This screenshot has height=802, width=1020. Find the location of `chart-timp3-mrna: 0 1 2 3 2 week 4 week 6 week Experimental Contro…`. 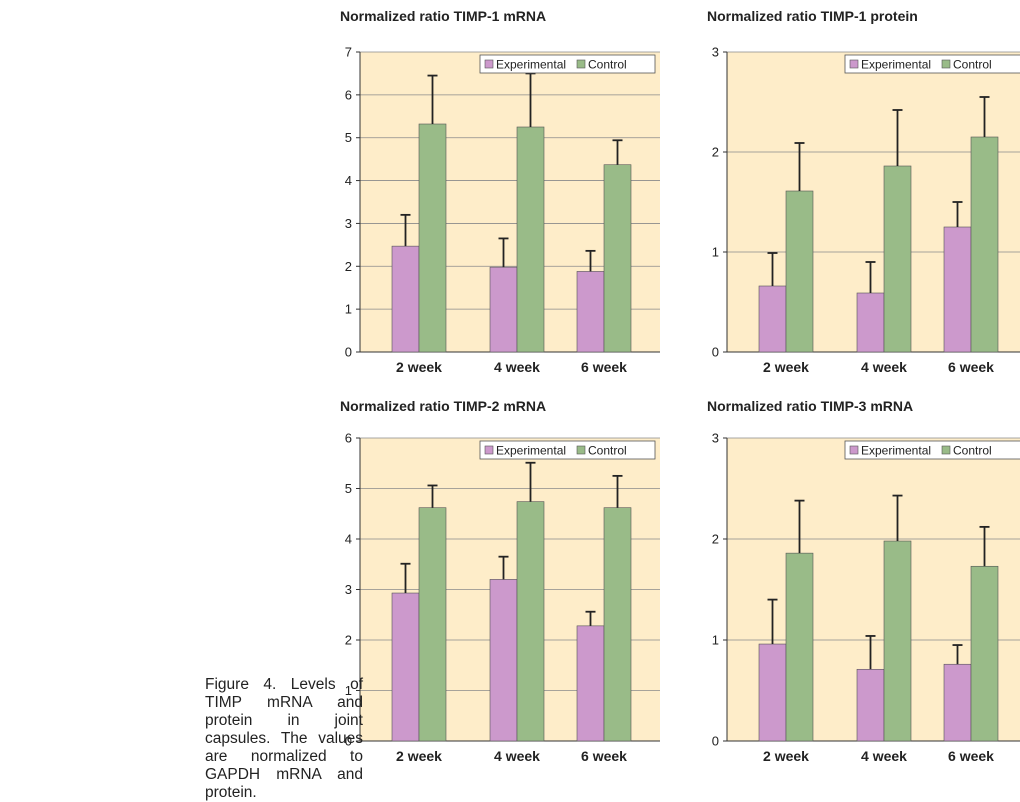

chart-timp3-mrna: 0 1 2 3 2 week 4 week 6 week Experimental Contro… is located at coordinates (866, 597).